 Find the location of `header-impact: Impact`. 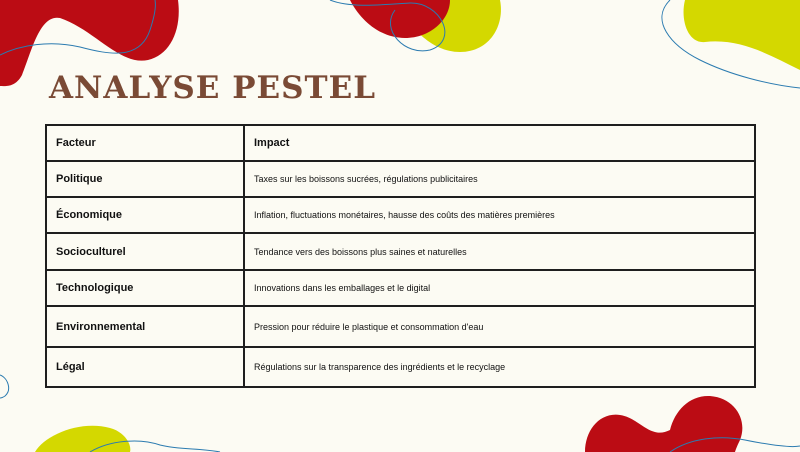

header-impact: Impact is located at coordinates (499, 143).